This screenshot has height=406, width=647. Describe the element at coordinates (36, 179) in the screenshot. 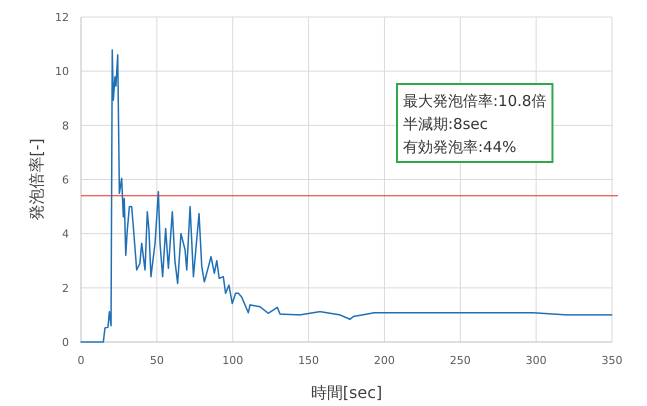

I see `y-axis-title: 発泡倍率[-]` at that location.